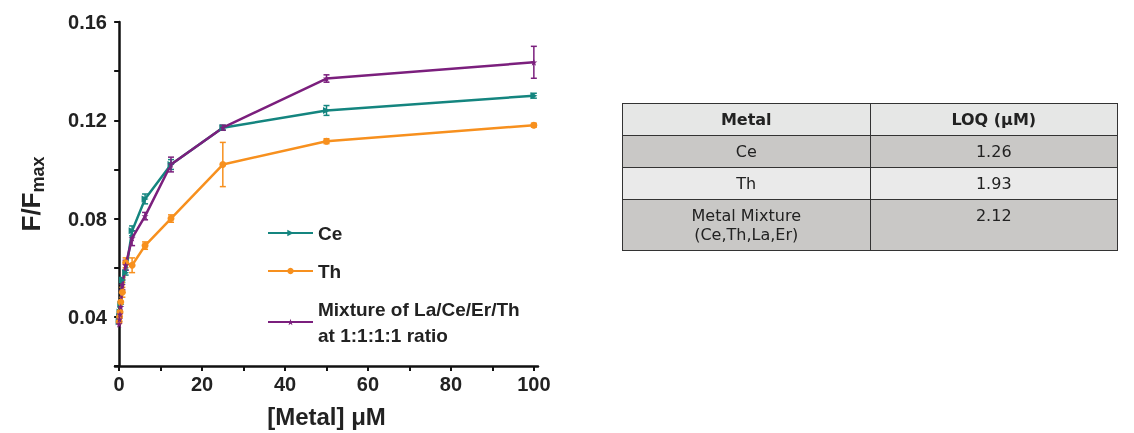 This screenshot has height=433, width=1134. What do you see at coordinates (87, 218) in the screenshot?
I see `y-tick-label: 0.08` at bounding box center [87, 218].